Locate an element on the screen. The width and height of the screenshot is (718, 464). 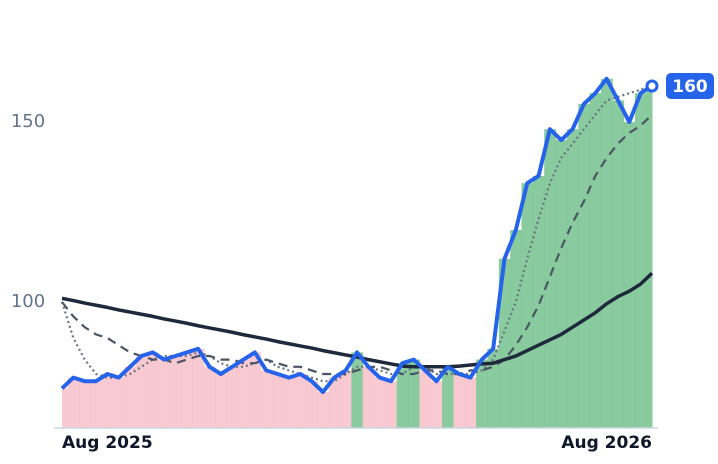
y-tick-label: 100 is located at coordinates (28, 301).